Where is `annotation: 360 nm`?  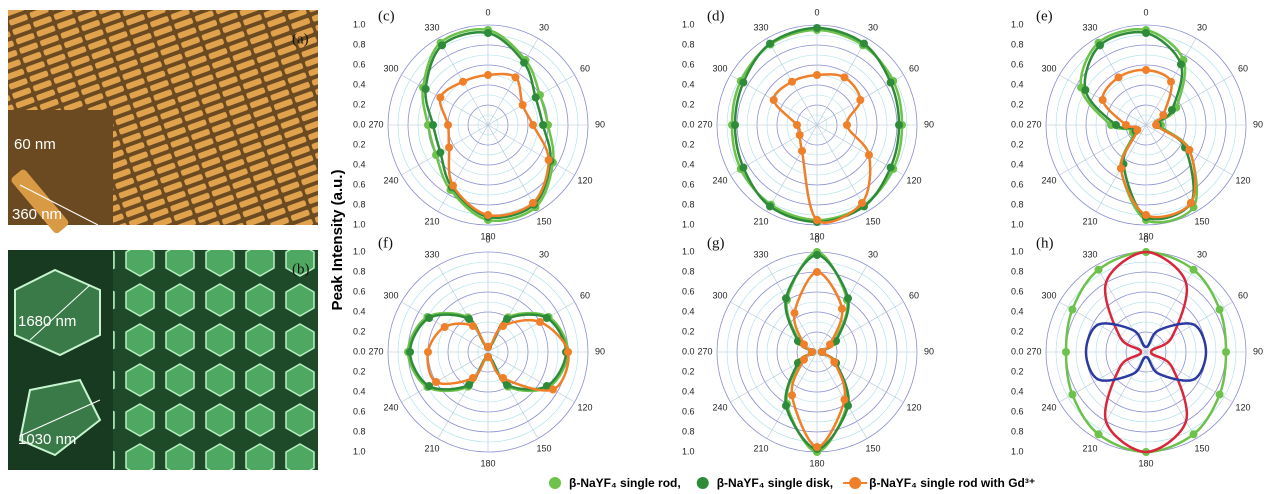 annotation: 360 nm is located at coordinates (37, 214).